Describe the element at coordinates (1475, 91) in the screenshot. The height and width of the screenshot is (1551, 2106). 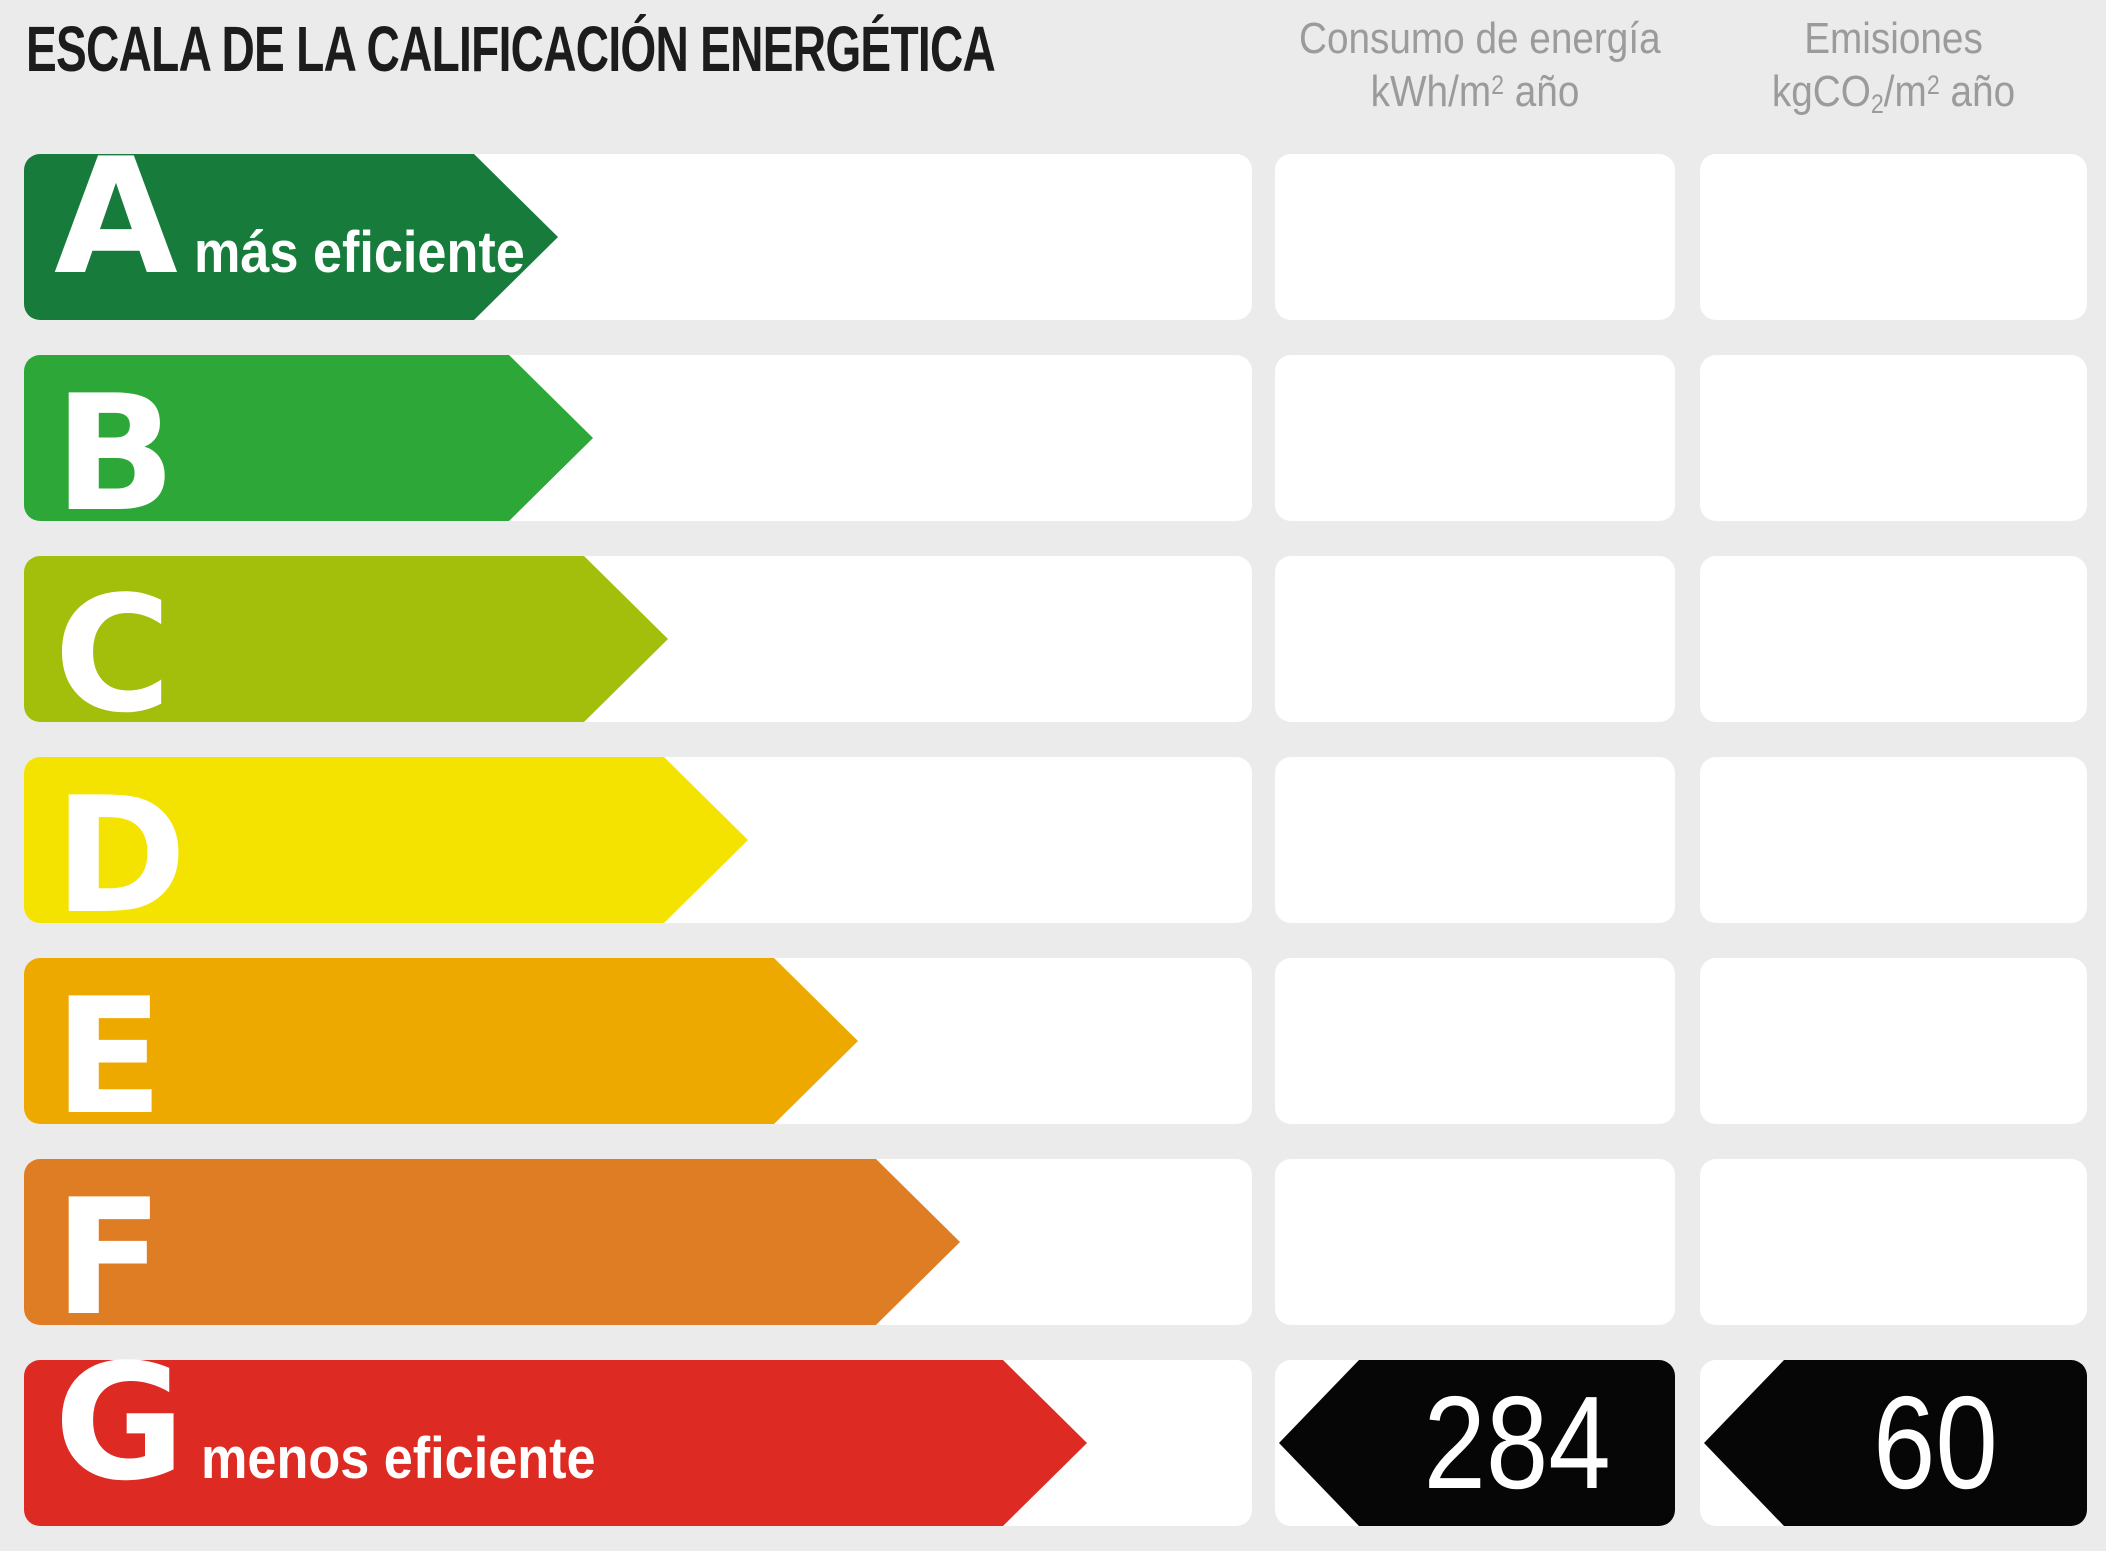
I see `consumption-header-unit: kWh/m2 año` at that location.